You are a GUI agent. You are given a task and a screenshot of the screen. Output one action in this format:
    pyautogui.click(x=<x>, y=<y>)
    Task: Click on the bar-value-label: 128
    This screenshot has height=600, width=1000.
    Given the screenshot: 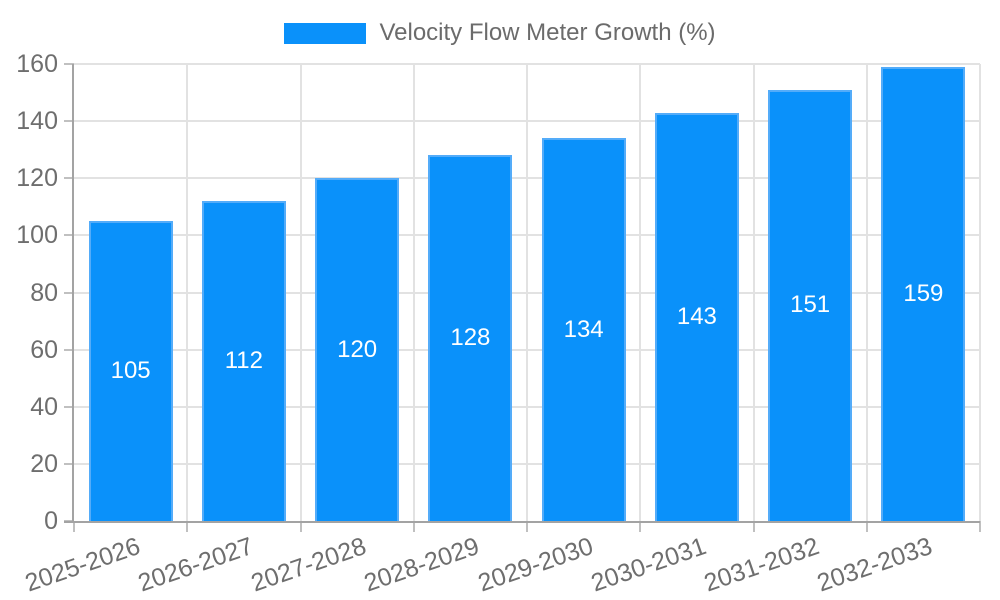 What is the action you would take?
    pyautogui.click(x=470, y=338)
    